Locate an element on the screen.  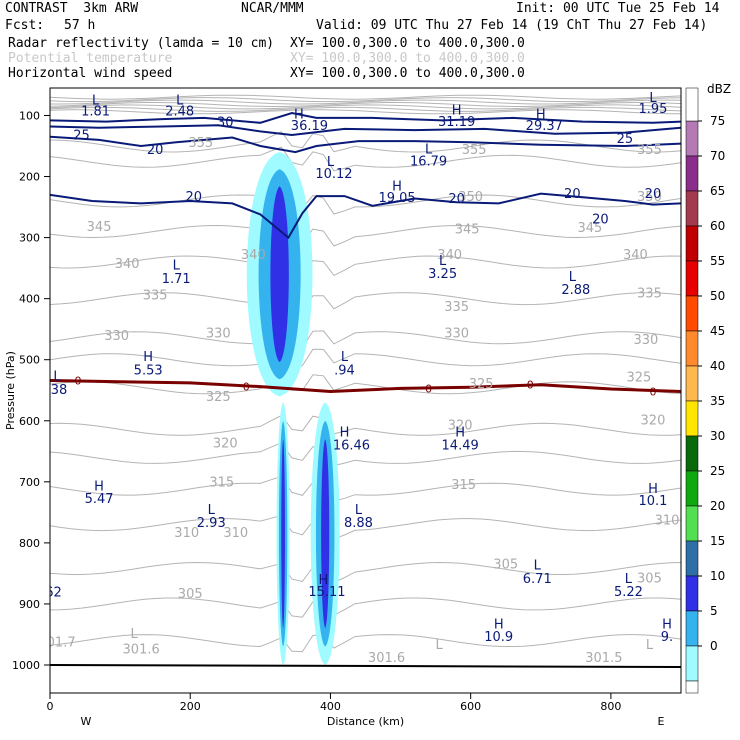
colorbar-bottom-swatch is located at coordinates (692, 687).